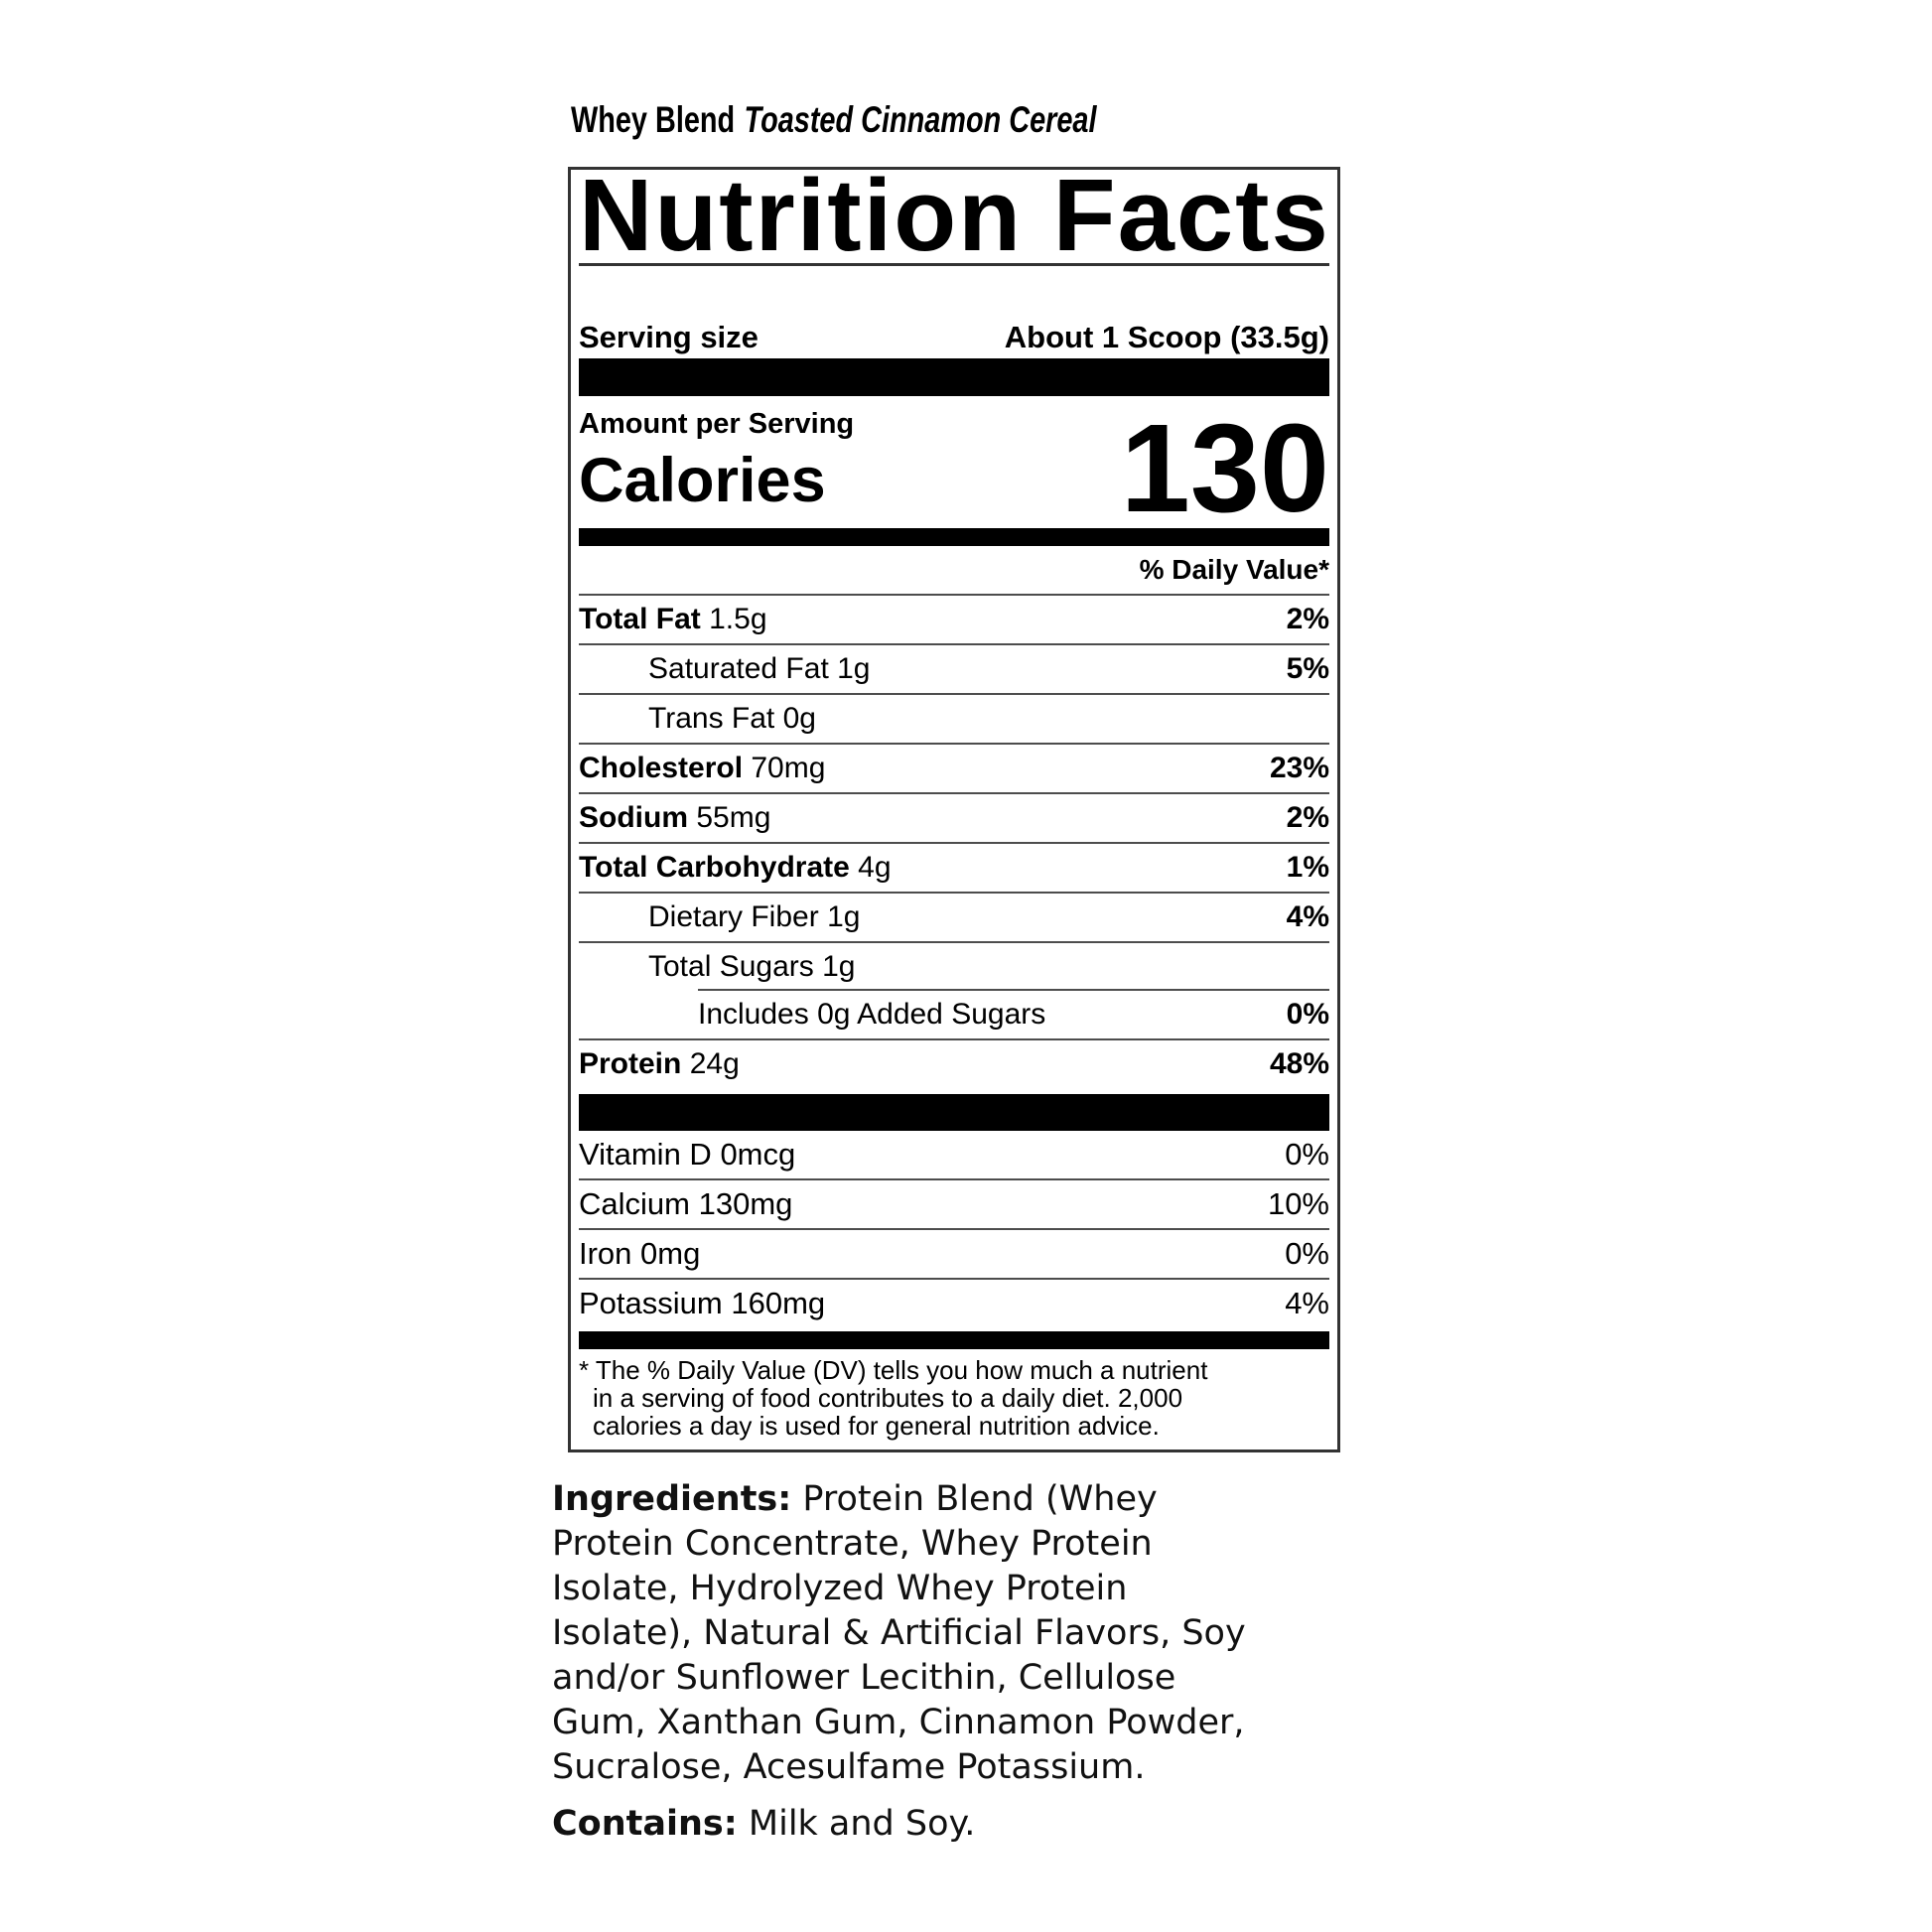 The width and height of the screenshot is (1932, 1932). What do you see at coordinates (954, 1253) in the screenshot?
I see `micronutrient-row-iron: Iron 0mg 0%` at bounding box center [954, 1253].